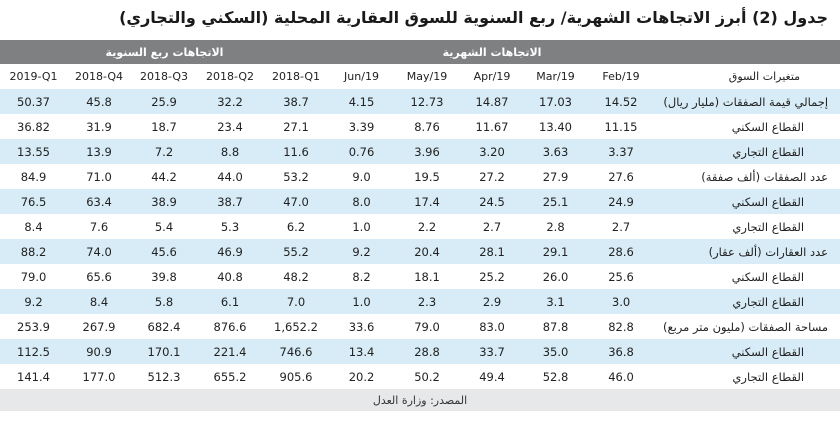 The width and height of the screenshot is (840, 425). I want to click on source-row: المصدر: وزارة العدل, so click(420, 400).